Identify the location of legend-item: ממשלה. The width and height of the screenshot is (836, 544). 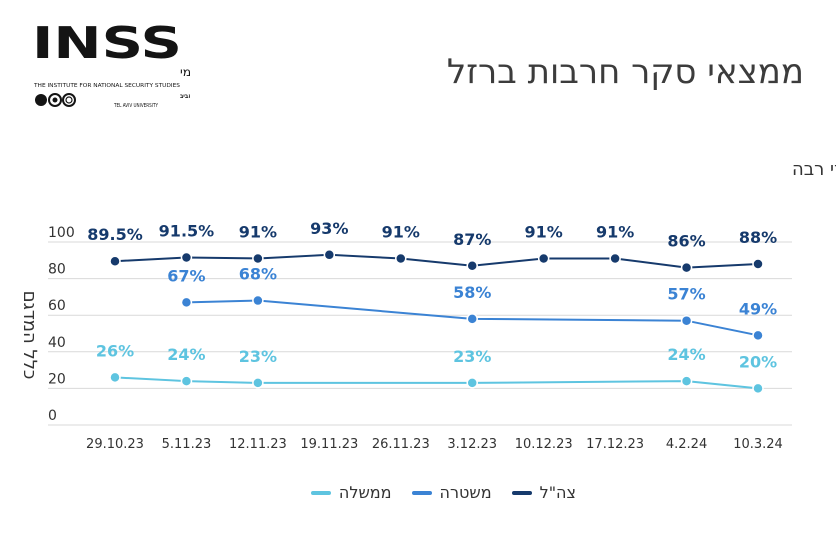
(351, 492).